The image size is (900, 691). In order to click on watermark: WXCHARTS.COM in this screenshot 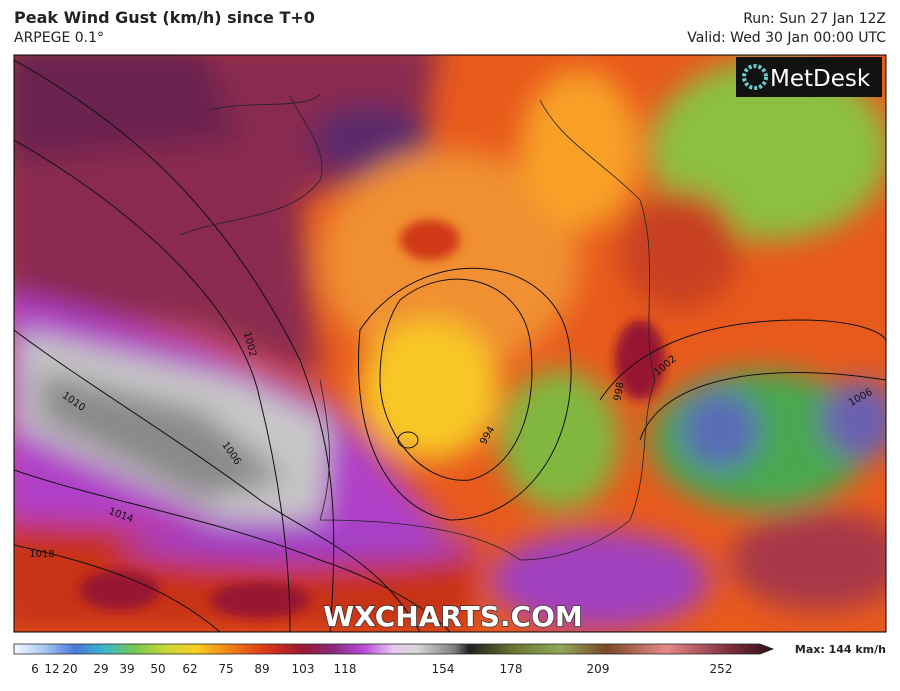, I will do `click(453, 616)`.